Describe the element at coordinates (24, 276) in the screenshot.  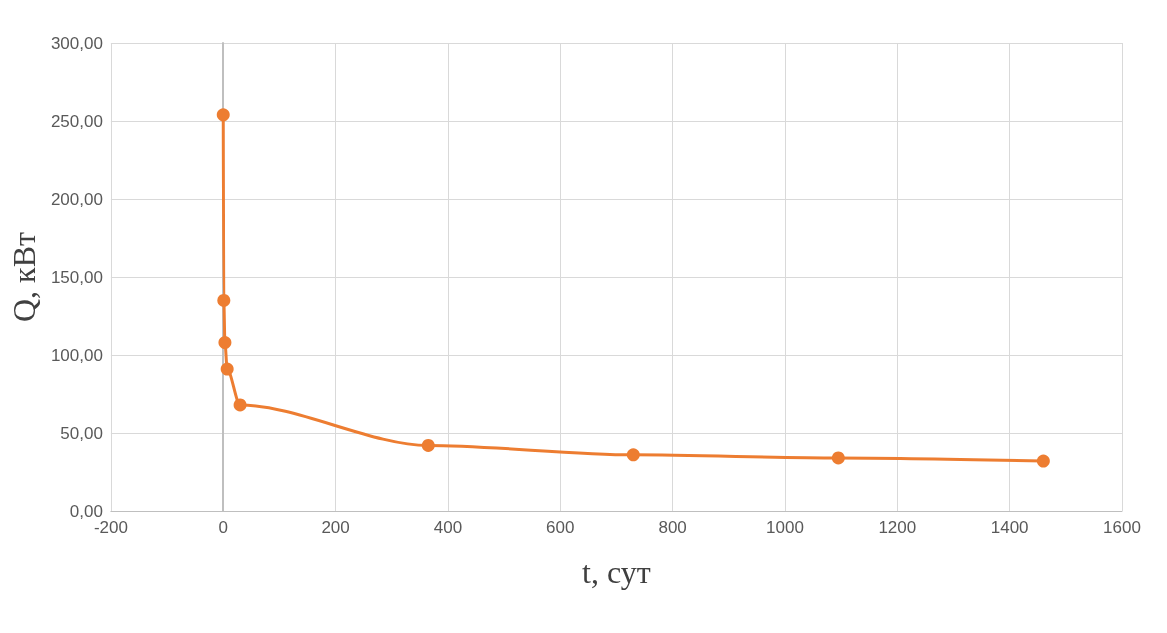
I see `y-axis-title: Q, кВт` at that location.